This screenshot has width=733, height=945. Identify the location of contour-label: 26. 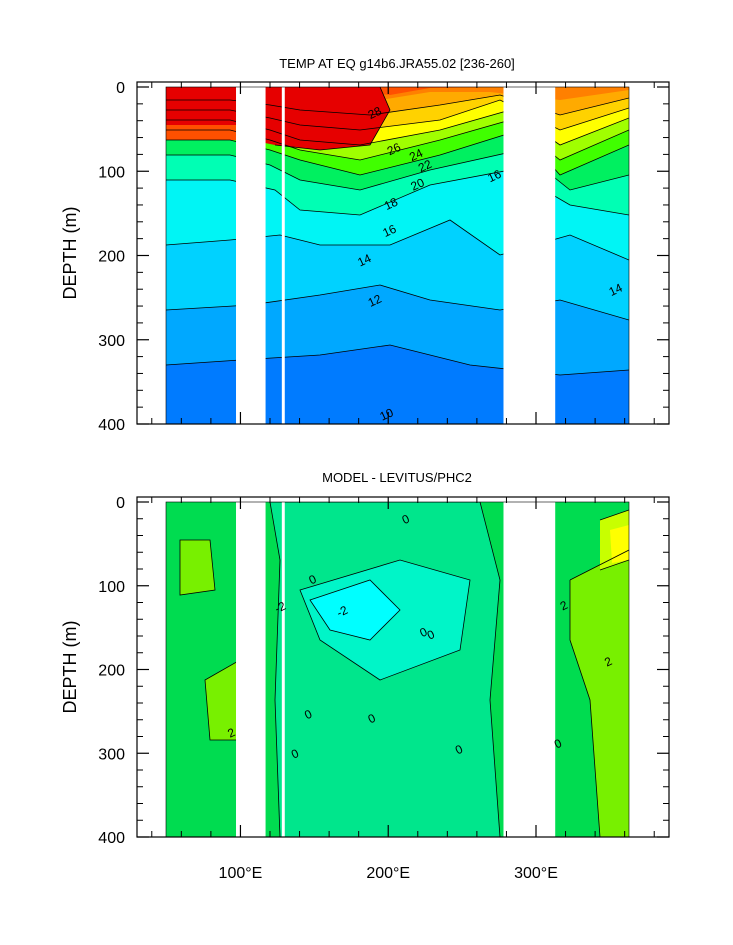
(394, 149).